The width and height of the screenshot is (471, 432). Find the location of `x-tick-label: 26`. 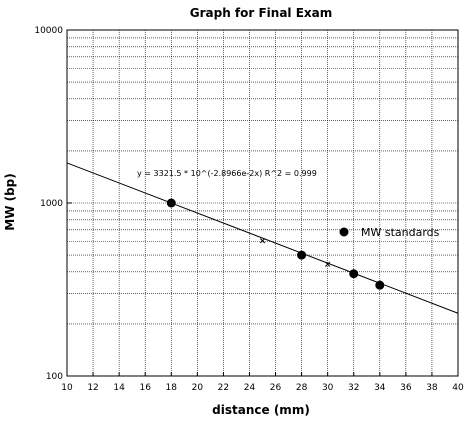

x-tick-label: 26 is located at coordinates (276, 388).